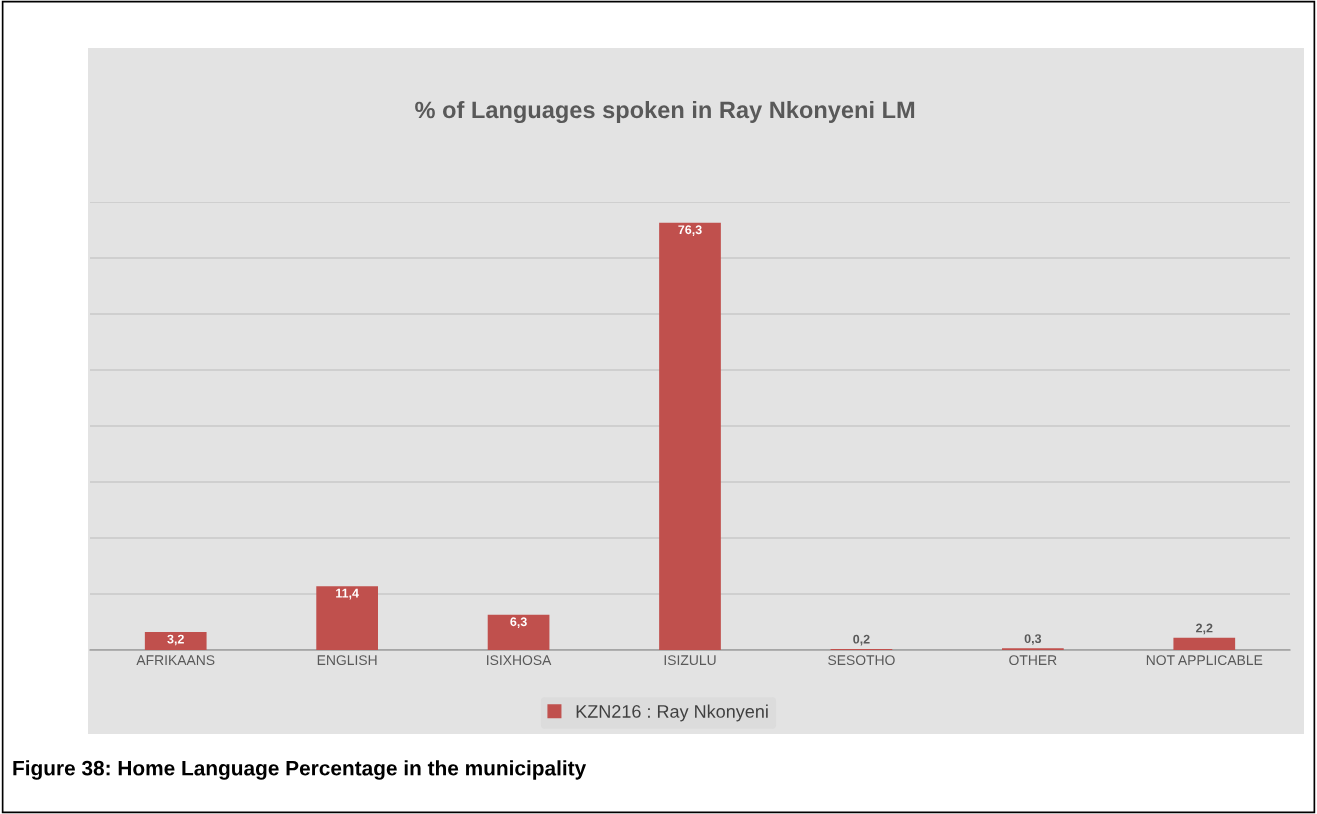  What do you see at coordinates (518, 622) in the screenshot?
I see `data-label: 6,3` at bounding box center [518, 622].